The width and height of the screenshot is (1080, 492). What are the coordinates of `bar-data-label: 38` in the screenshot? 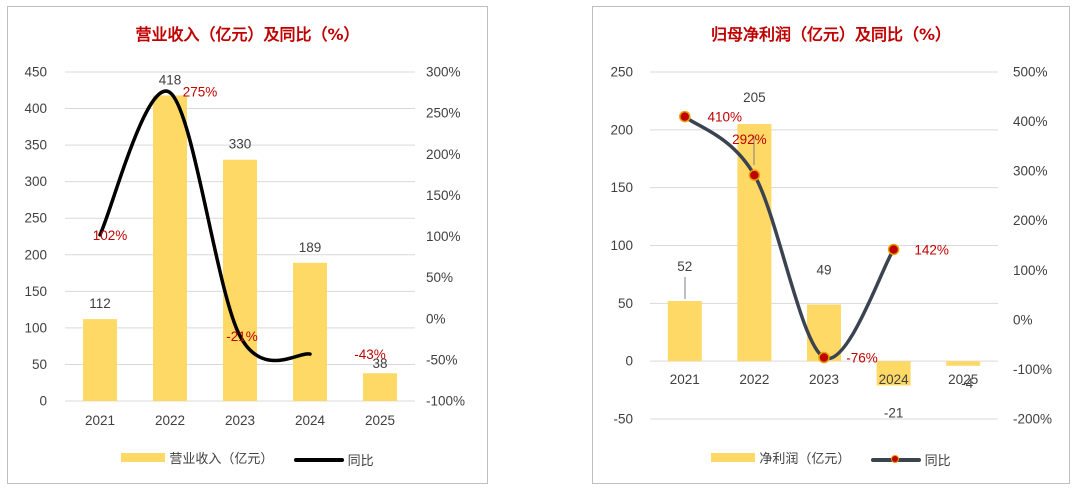 It's located at (379, 363).